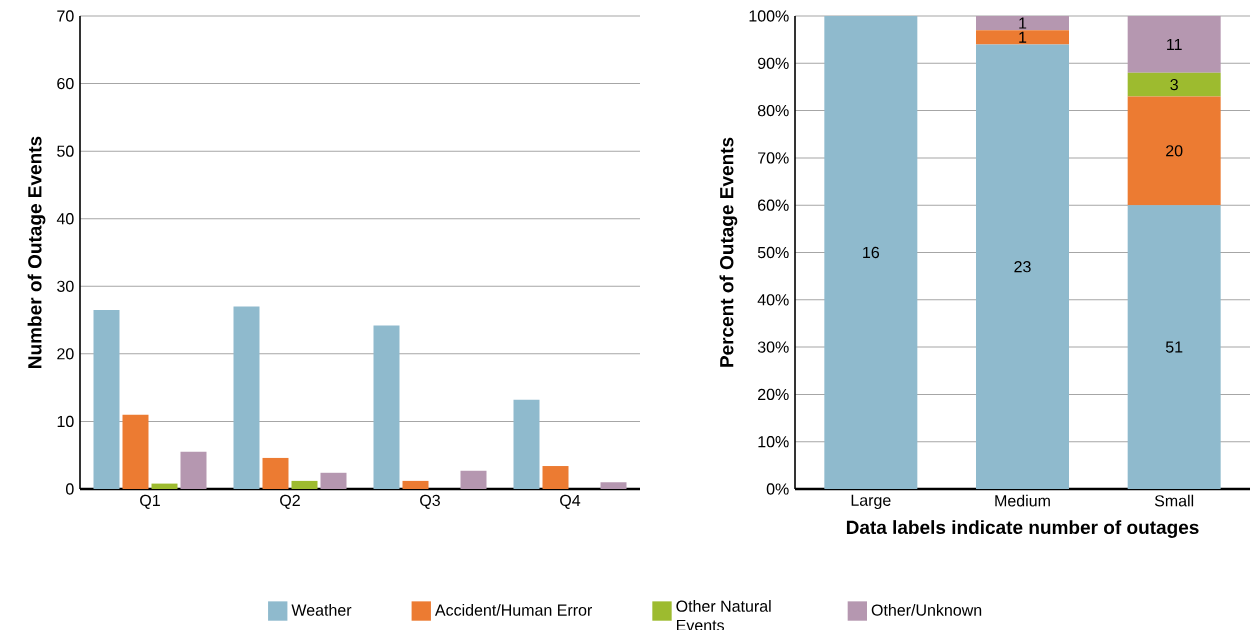  What do you see at coordinates (773, 394) in the screenshot?
I see `y-tick-label: 20%` at bounding box center [773, 394].